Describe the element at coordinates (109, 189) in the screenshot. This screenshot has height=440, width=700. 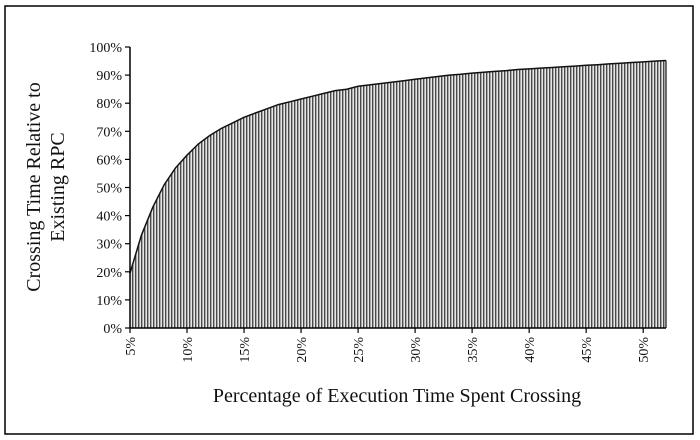
I see `y-tick-label: 50%` at that location.